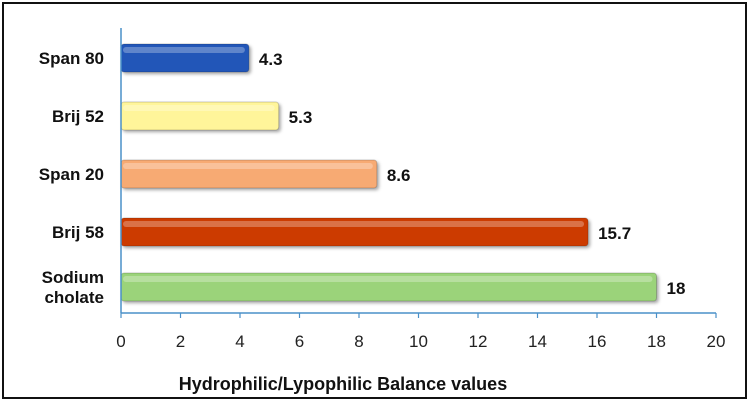 This screenshot has width=749, height=401. What do you see at coordinates (78, 116) in the screenshot?
I see `category-label: Brij 52` at bounding box center [78, 116].